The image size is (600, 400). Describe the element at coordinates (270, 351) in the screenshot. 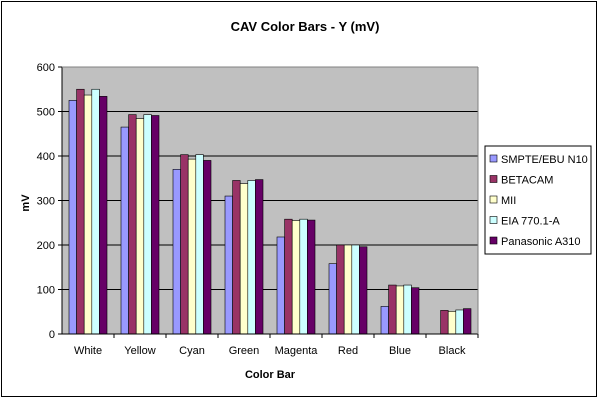

I see `x-tick-labels: White Yellow Cyan Green Magenta Red Blue Black` at that location.